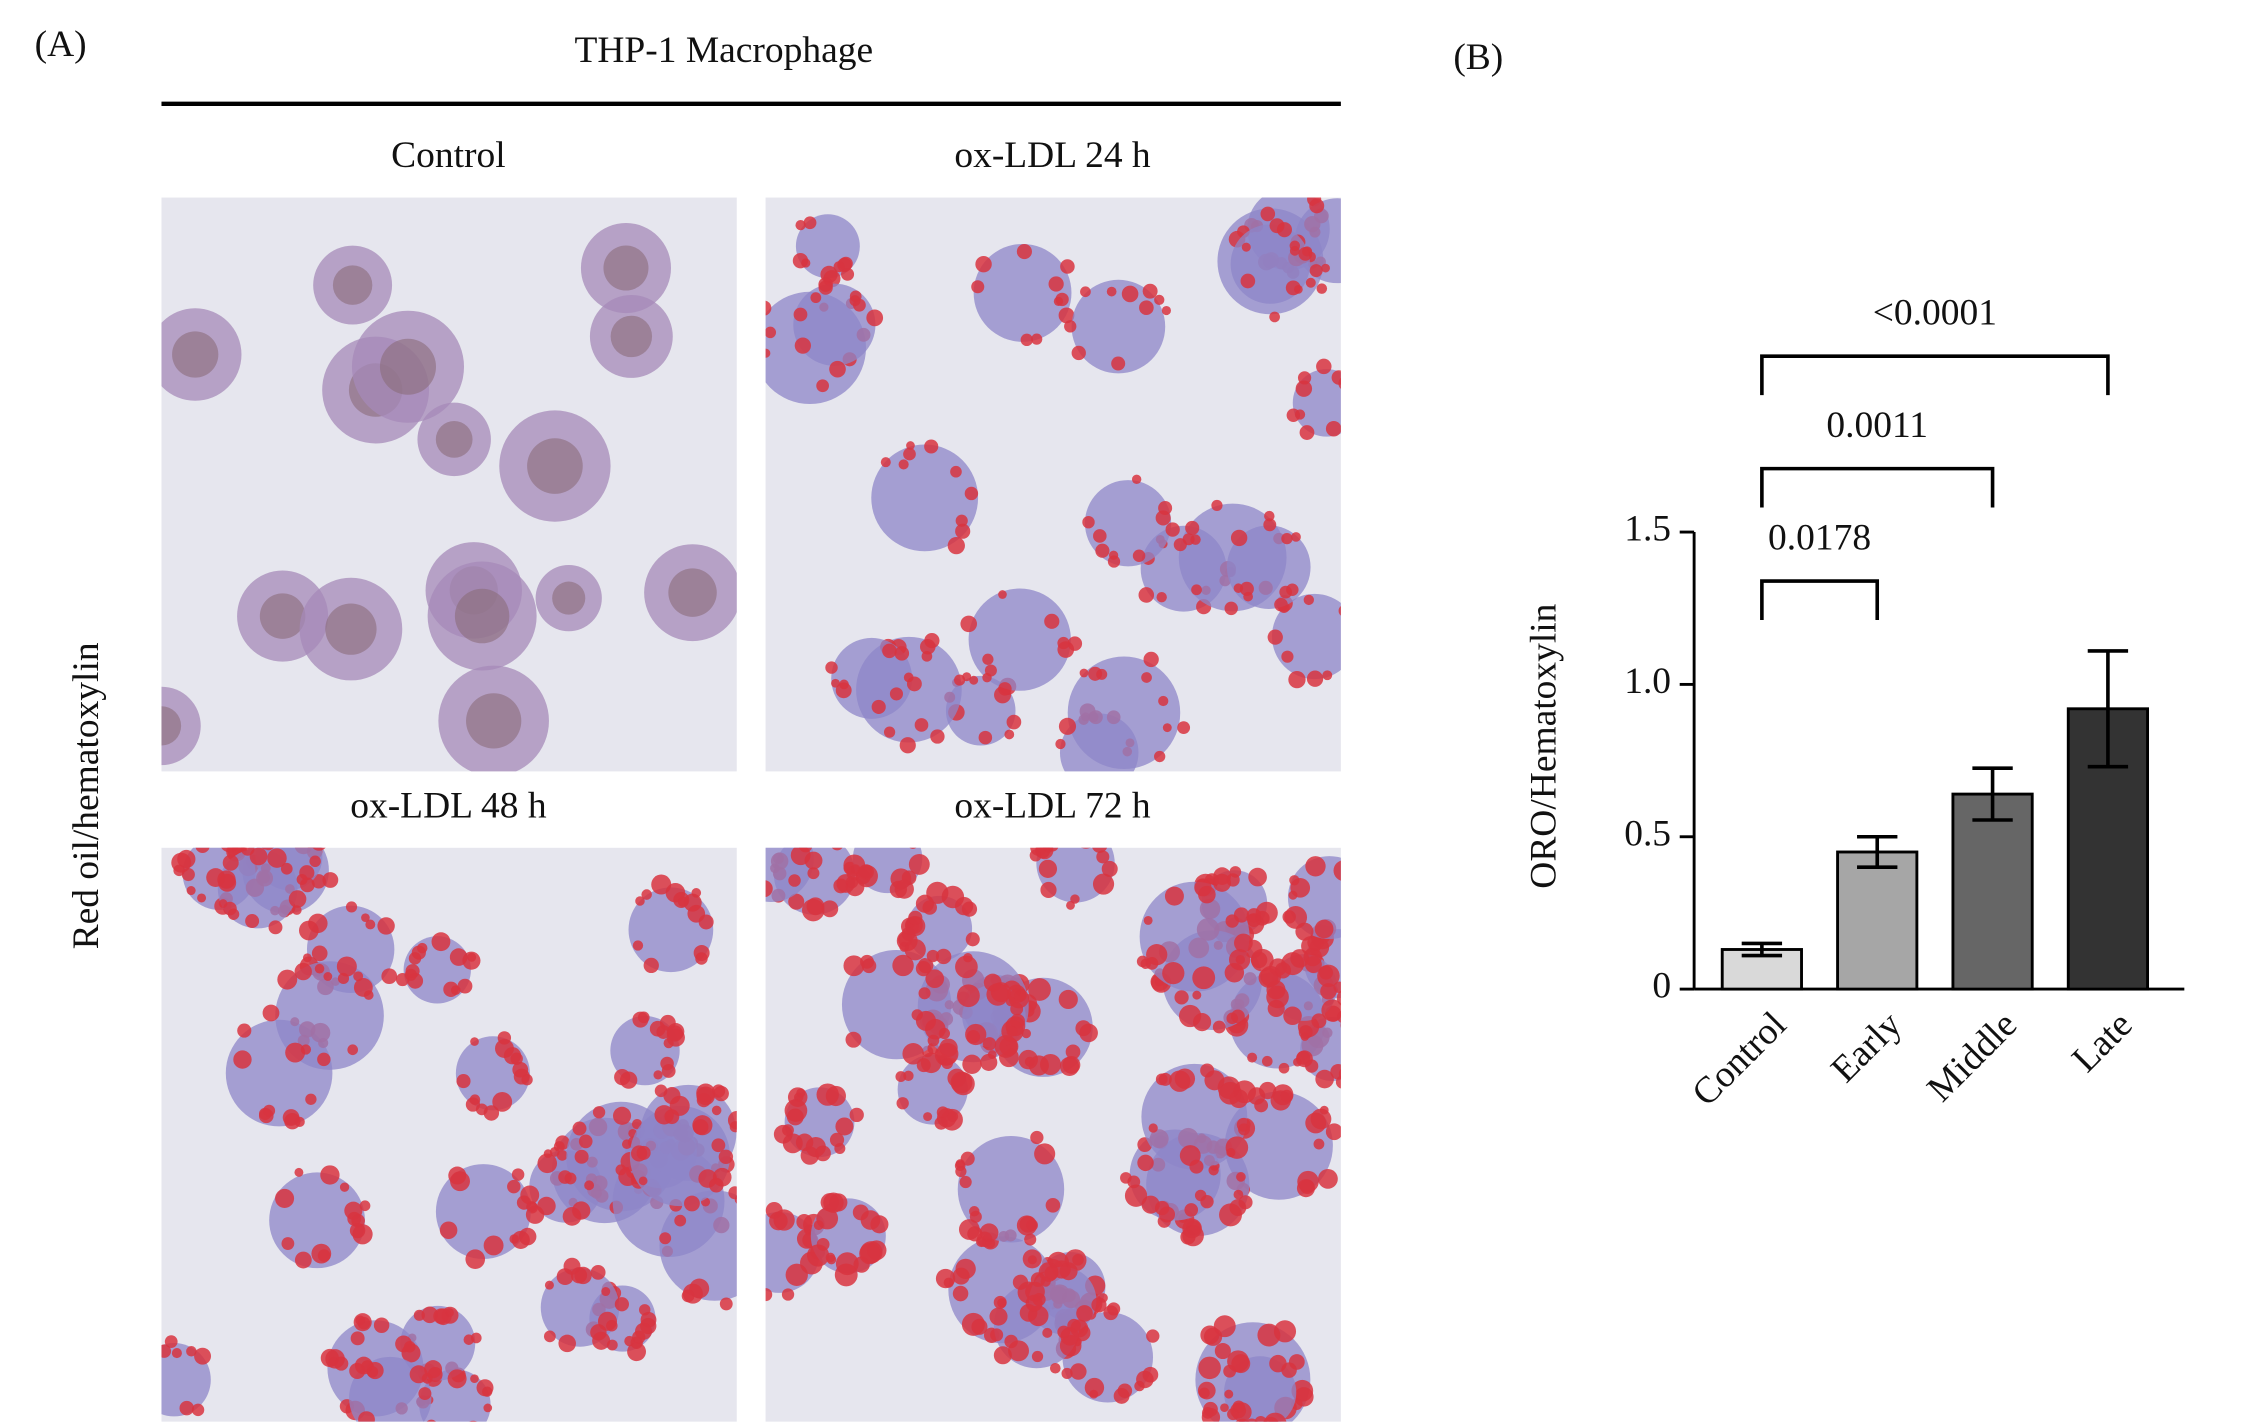 Image resolution: width=2242 pixels, height=1426 pixels. What do you see at coordinates (1478, 57) in the screenshot?
I see `panel-label: (B)` at bounding box center [1478, 57].